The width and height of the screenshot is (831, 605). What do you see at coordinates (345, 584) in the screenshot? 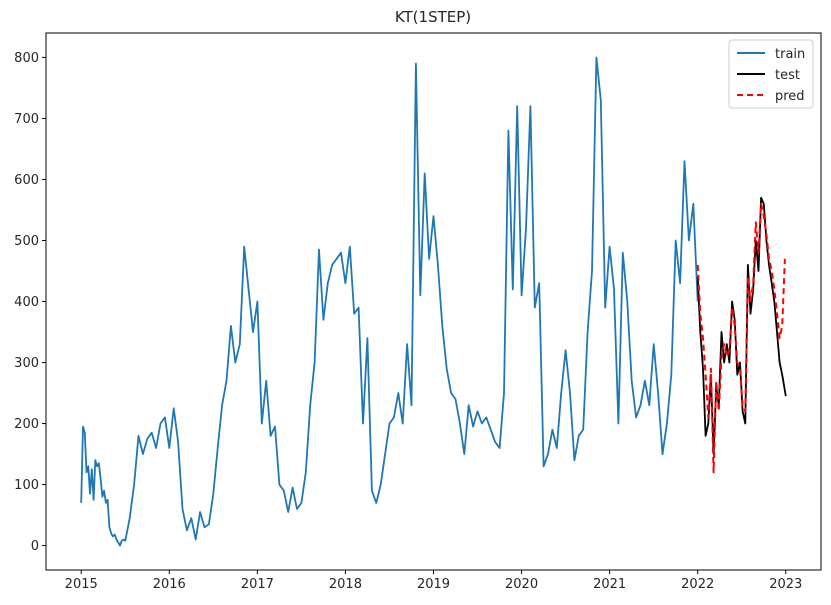
I see `x-tick-label-2018: 2018` at bounding box center [345, 584].